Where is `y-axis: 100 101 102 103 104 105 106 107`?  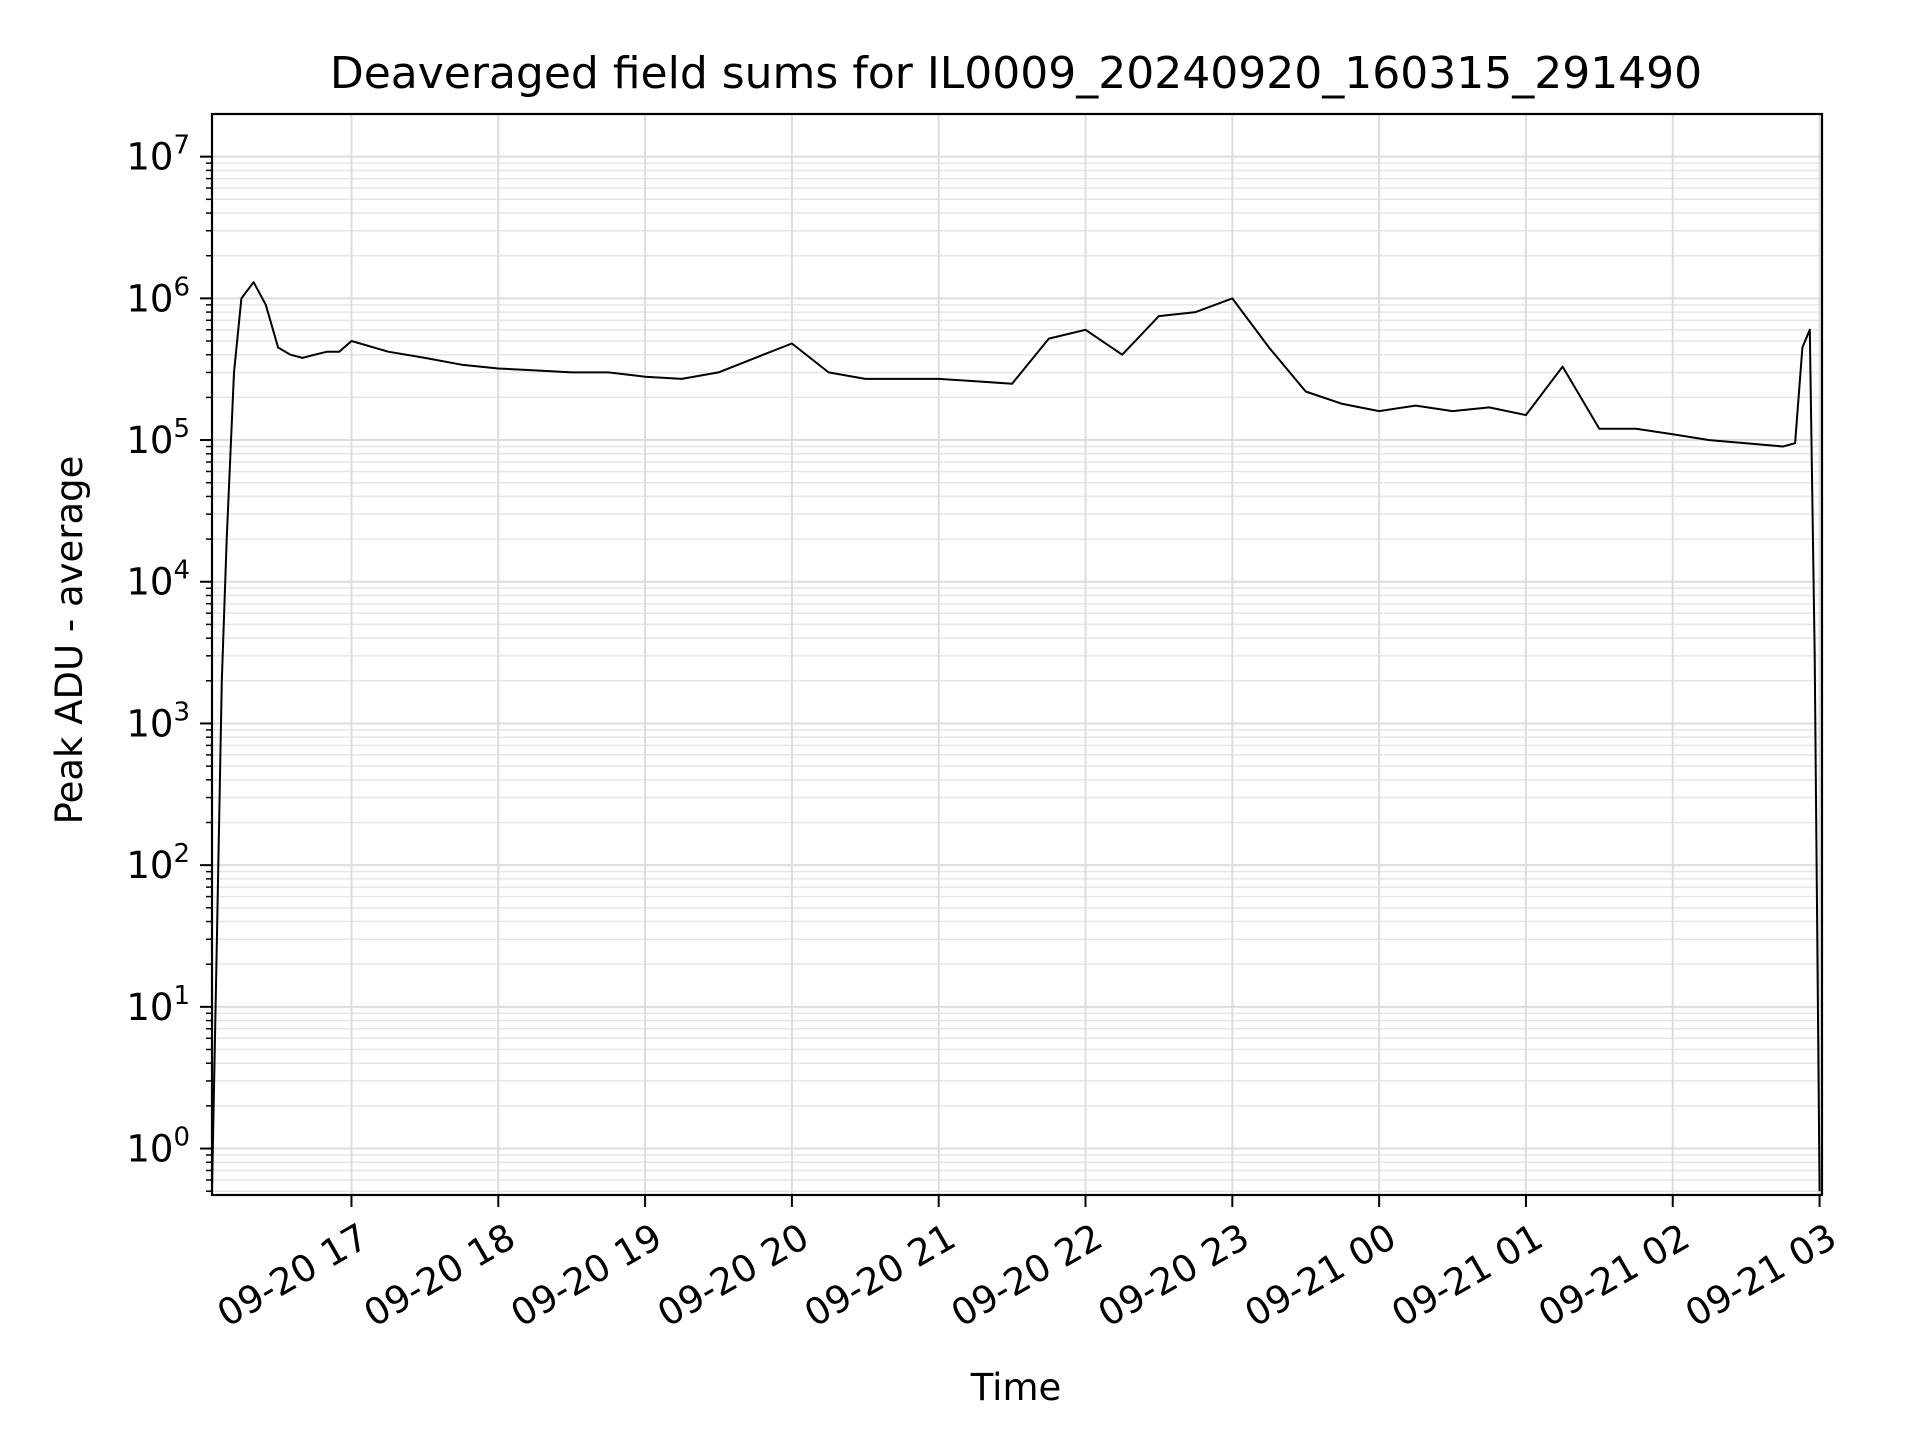
y-axis: 100 101 102 103 104 105 106 107 is located at coordinates (169, 661).